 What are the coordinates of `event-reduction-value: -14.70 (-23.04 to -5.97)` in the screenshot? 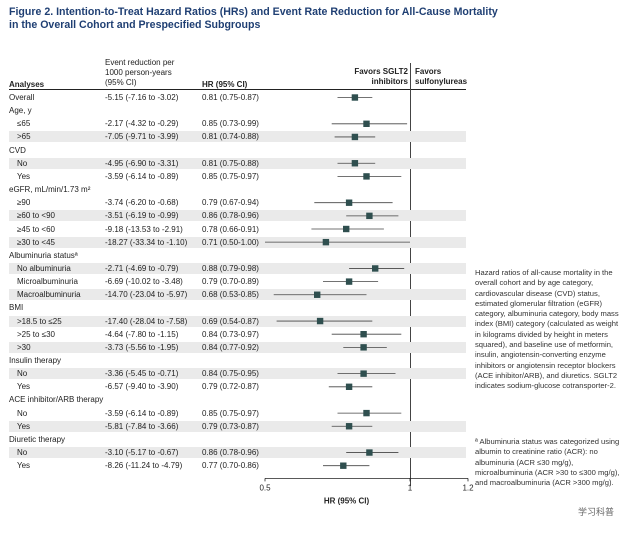 It's located at (146, 295).